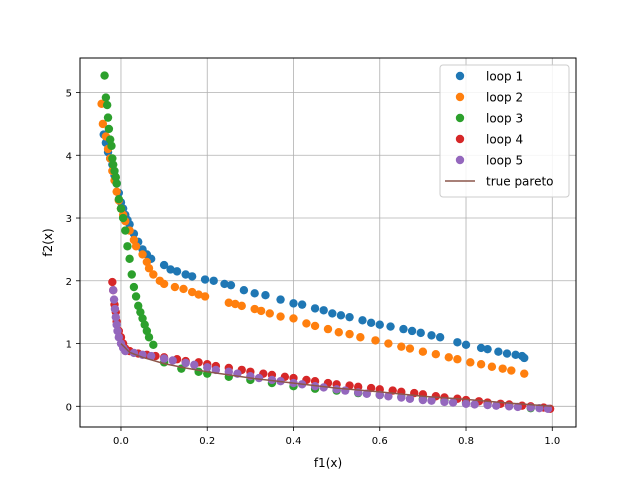  I want to click on y-tick-label: 5, so click(69, 94).